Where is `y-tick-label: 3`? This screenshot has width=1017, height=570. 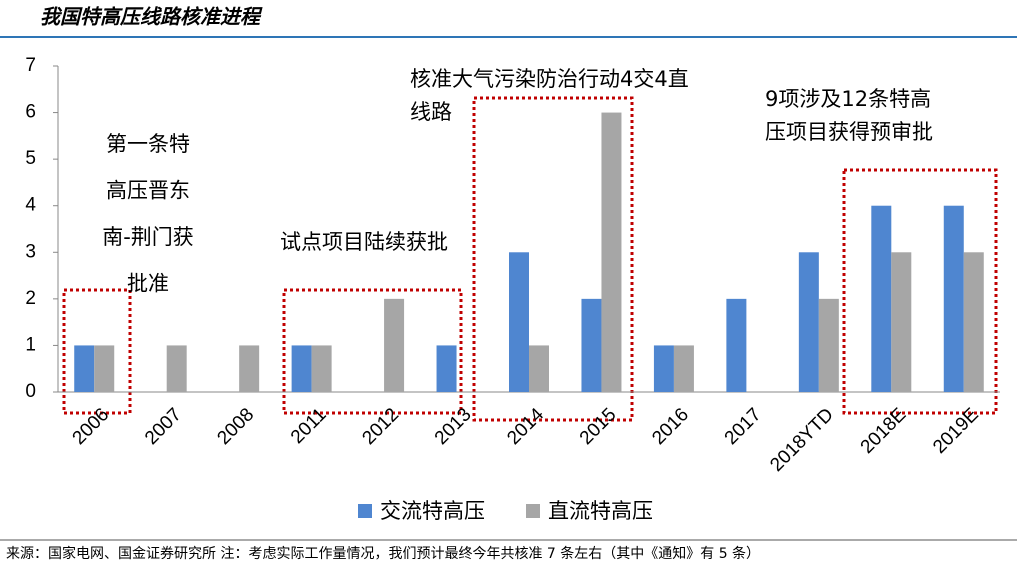 y-tick-label: 3 is located at coordinates (30, 251).